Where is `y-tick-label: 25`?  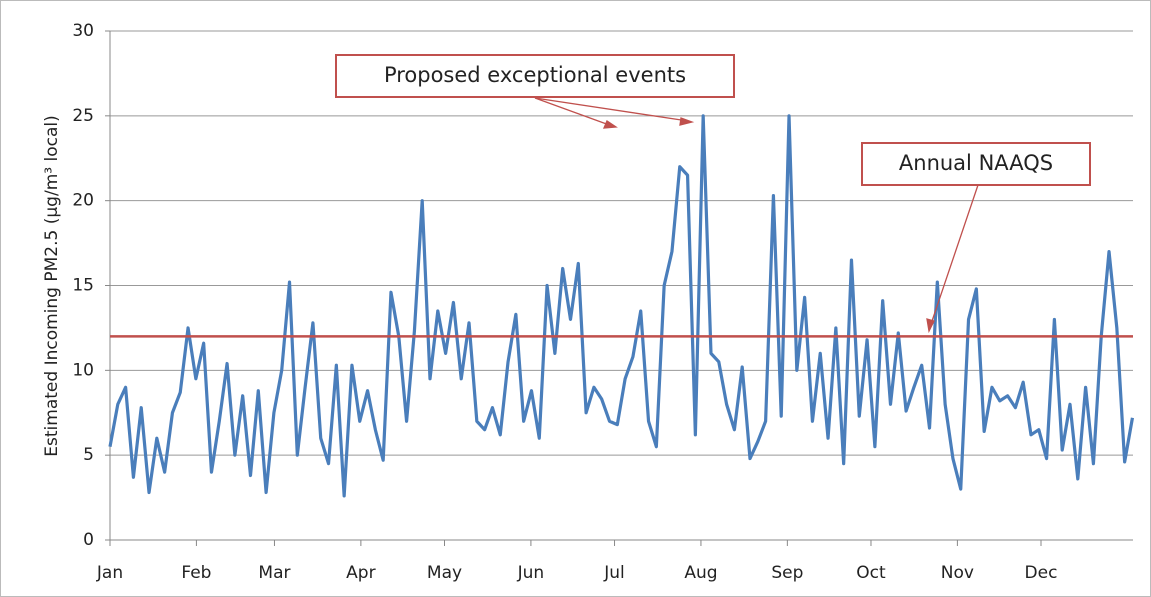 y-tick-label: 25 is located at coordinates (83, 116).